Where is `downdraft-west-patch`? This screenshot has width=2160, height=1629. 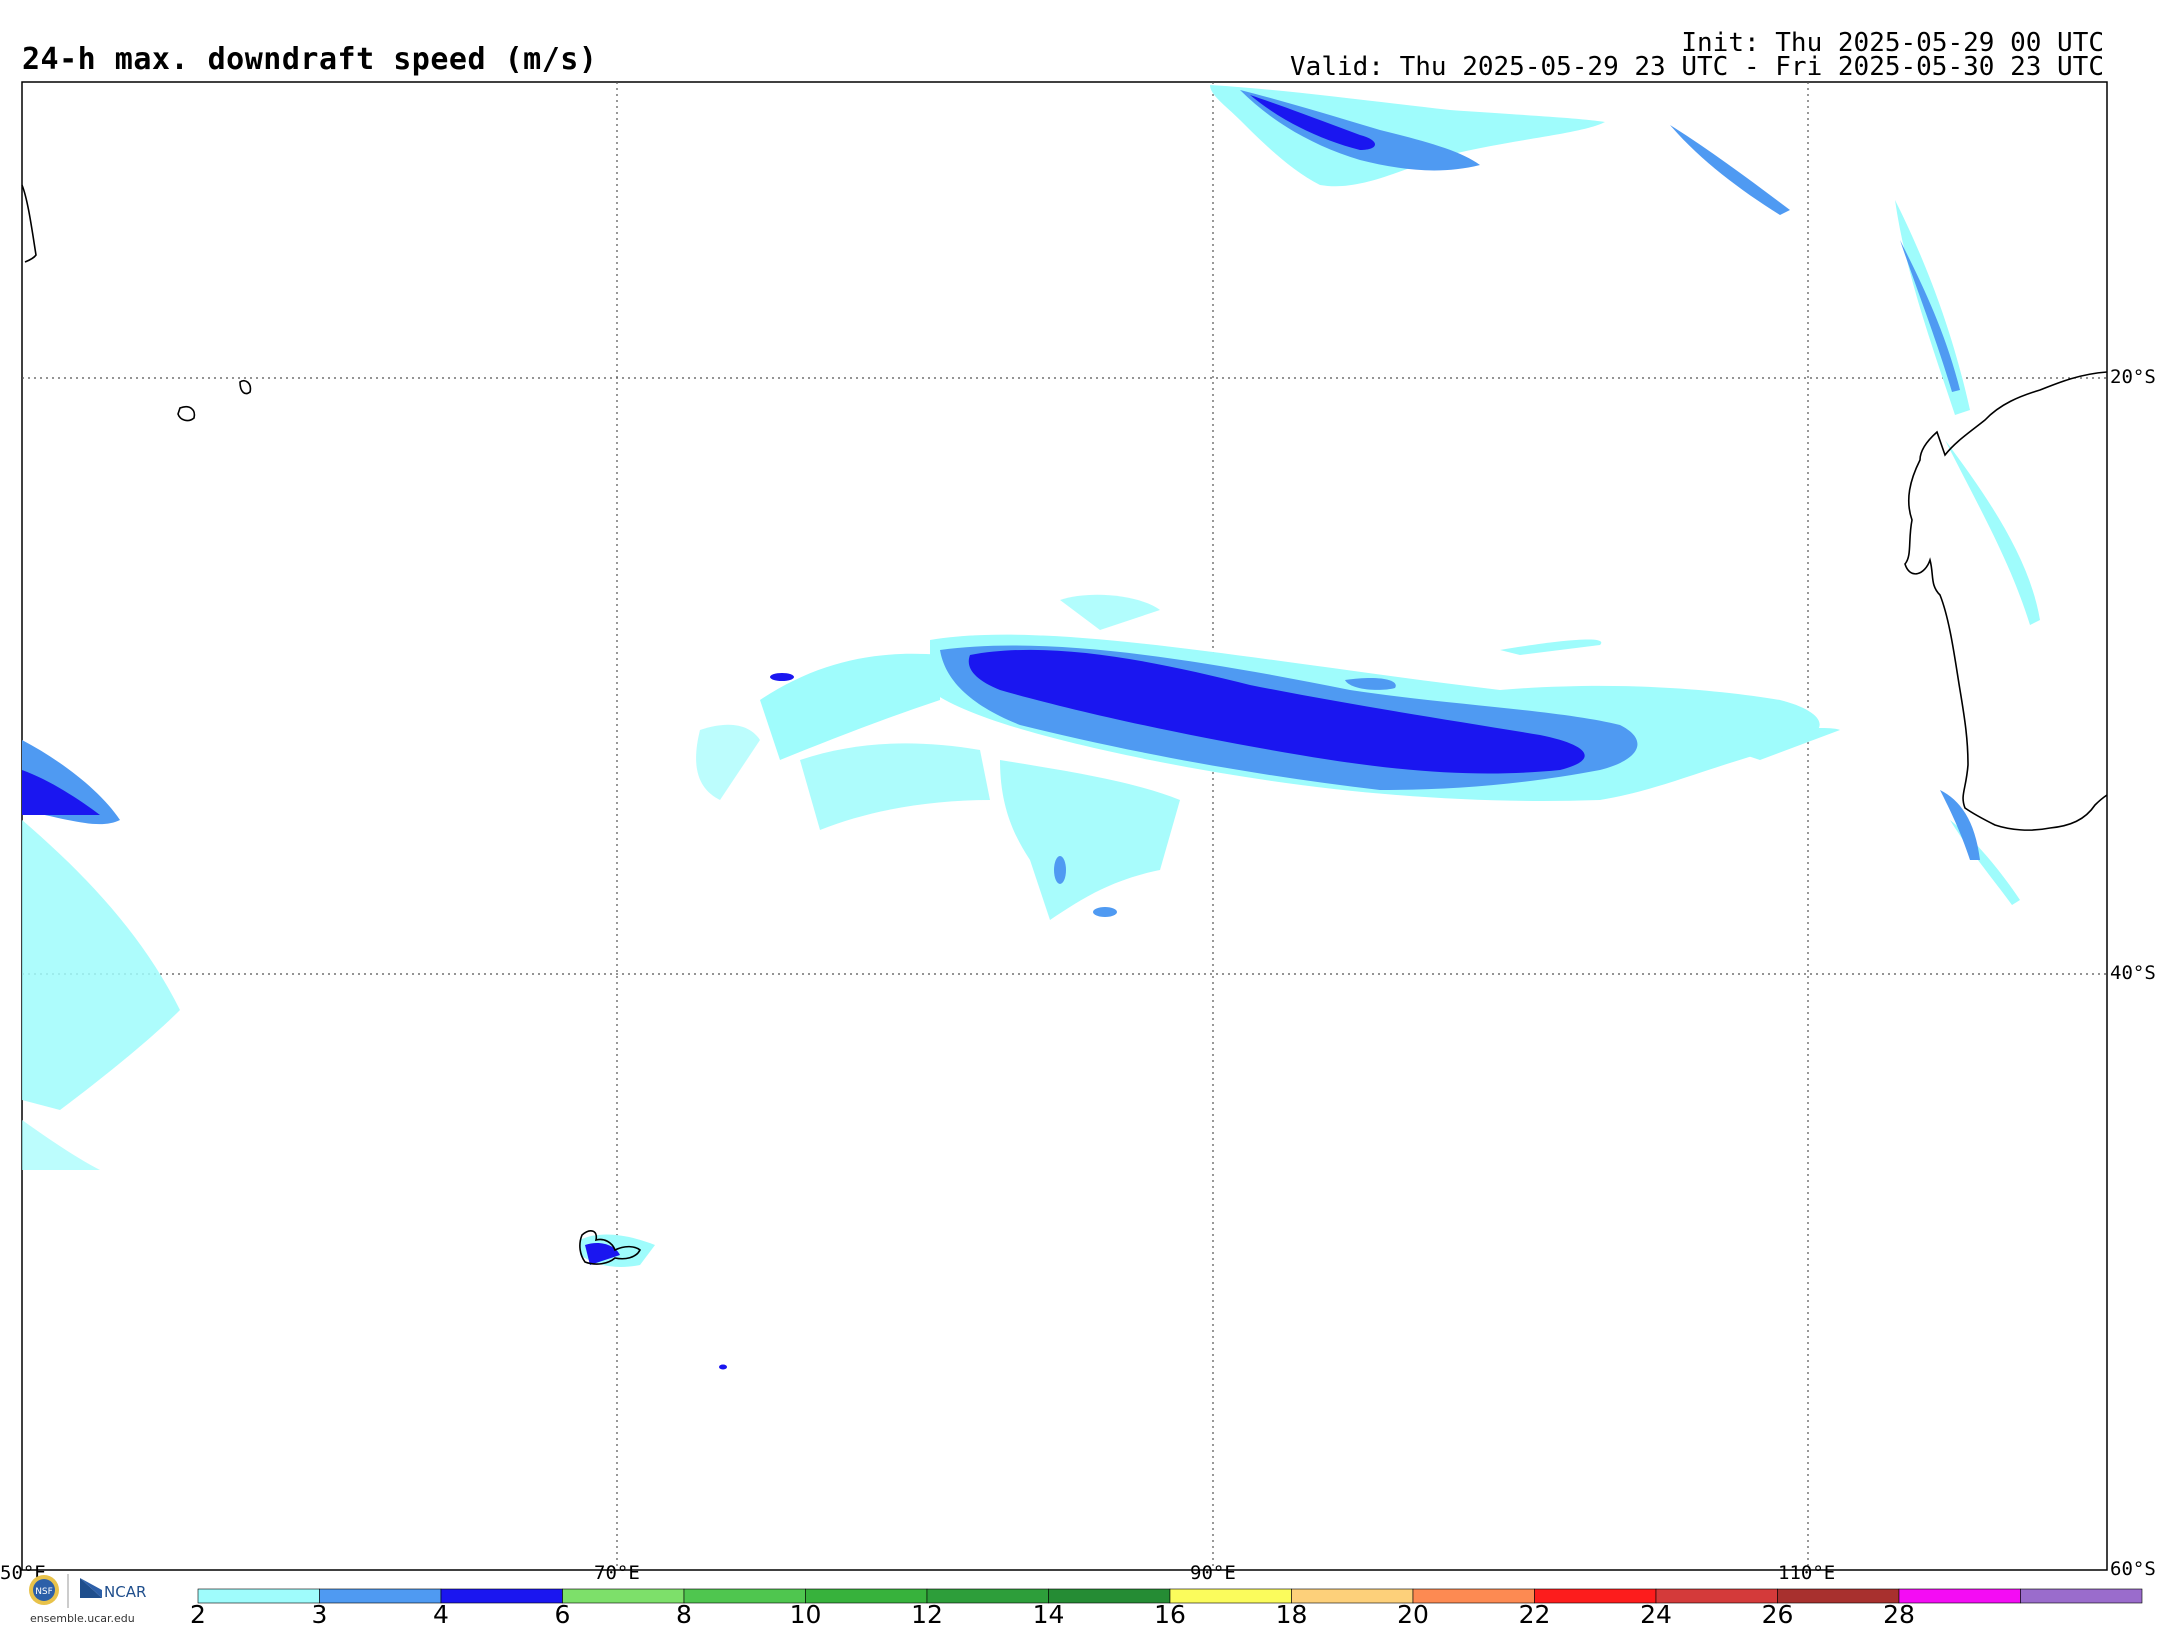
downdraft-west-patch is located at coordinates (101, 955).